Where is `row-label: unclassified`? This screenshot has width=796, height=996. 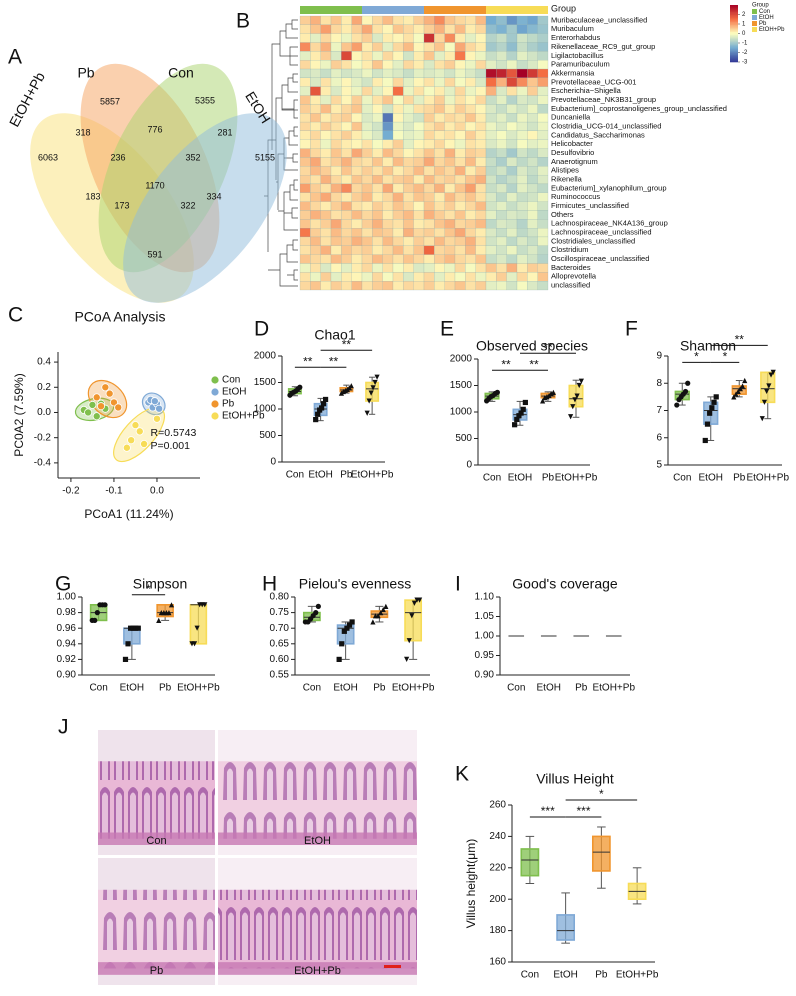 row-label: unclassified is located at coordinates (570, 285).